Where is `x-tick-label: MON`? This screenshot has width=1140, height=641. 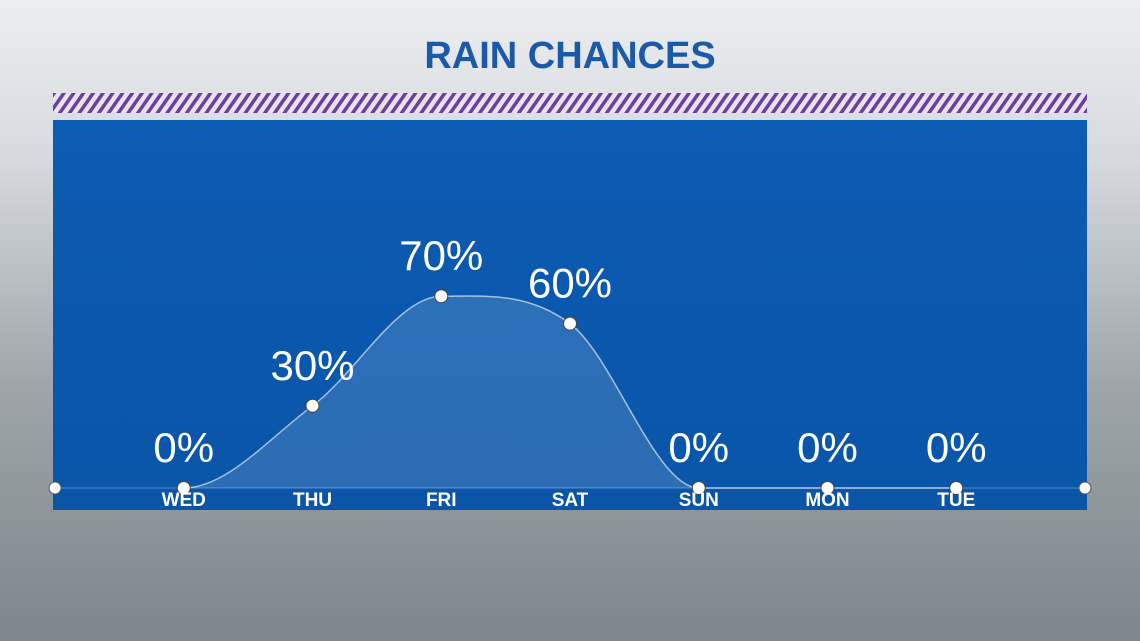 x-tick-label: MON is located at coordinates (827, 500).